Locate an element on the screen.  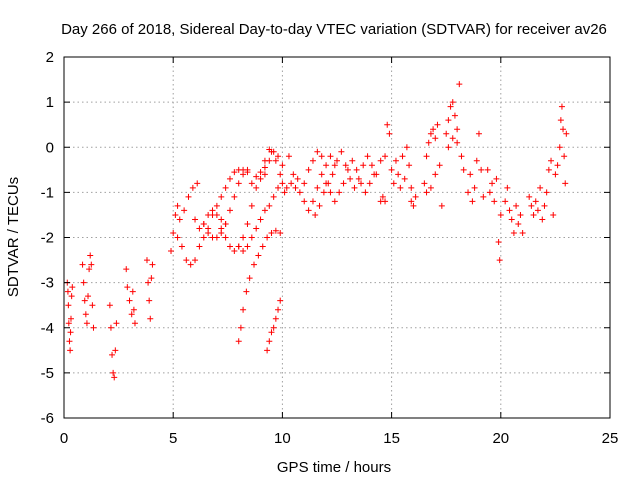
y-tick-label: 1 is located at coordinates (50, 102).